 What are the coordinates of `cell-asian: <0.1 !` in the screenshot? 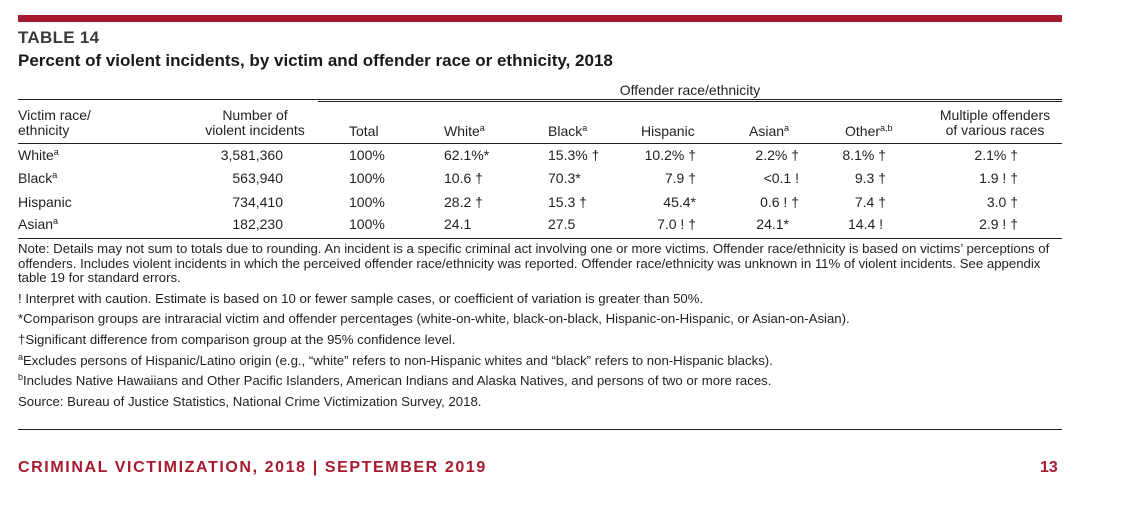 It's located at (781, 178).